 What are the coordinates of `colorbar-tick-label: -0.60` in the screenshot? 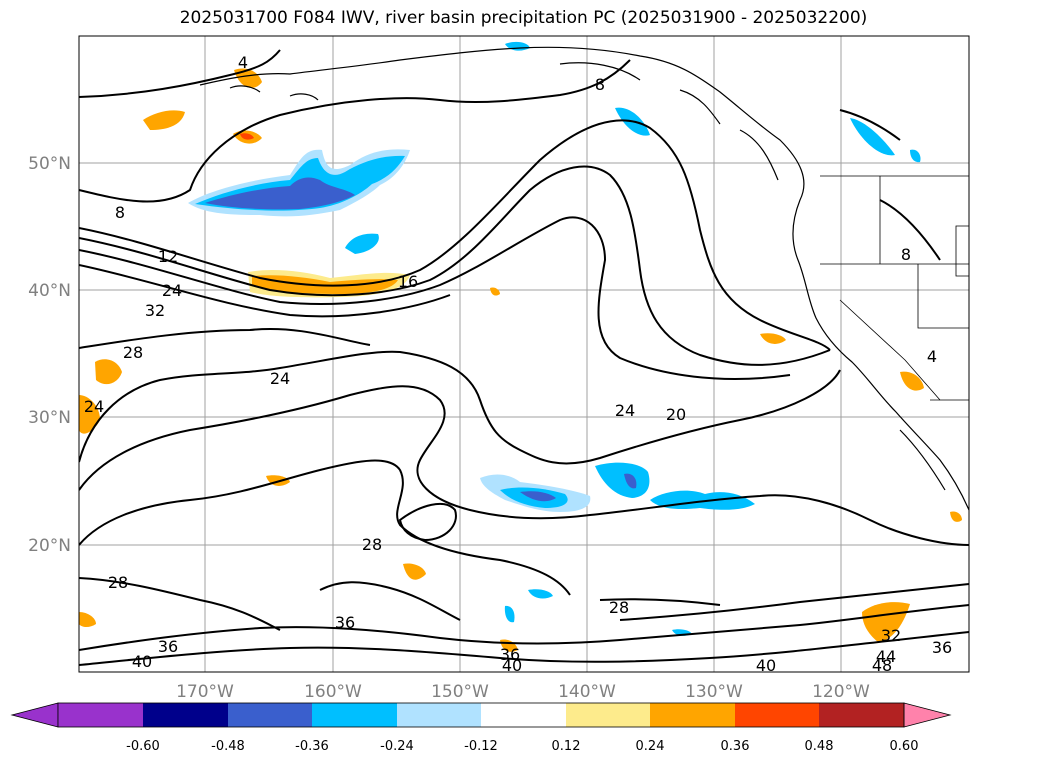 It's located at (143, 746).